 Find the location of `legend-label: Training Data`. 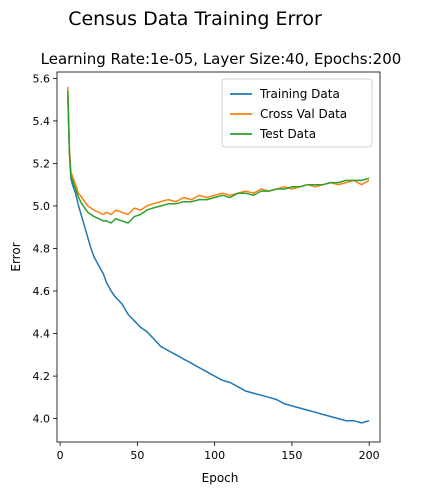

legend-label: Training Data is located at coordinates (299, 94).